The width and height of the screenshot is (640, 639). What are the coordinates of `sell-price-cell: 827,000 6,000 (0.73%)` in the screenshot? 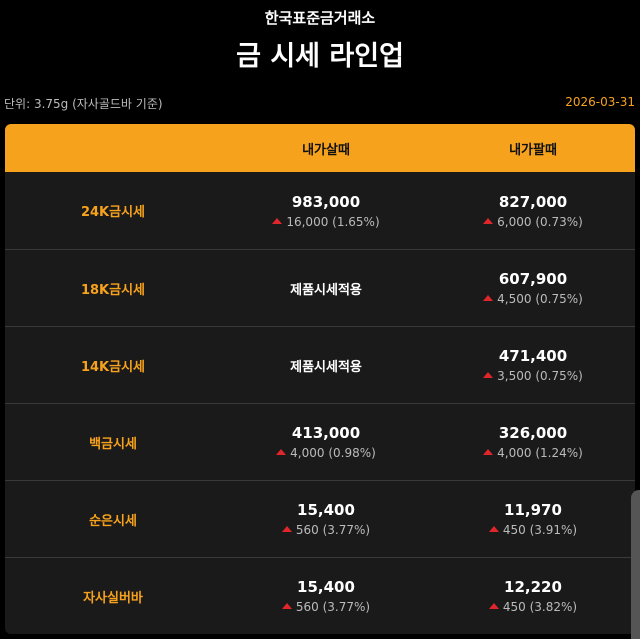 It's located at (533, 211).